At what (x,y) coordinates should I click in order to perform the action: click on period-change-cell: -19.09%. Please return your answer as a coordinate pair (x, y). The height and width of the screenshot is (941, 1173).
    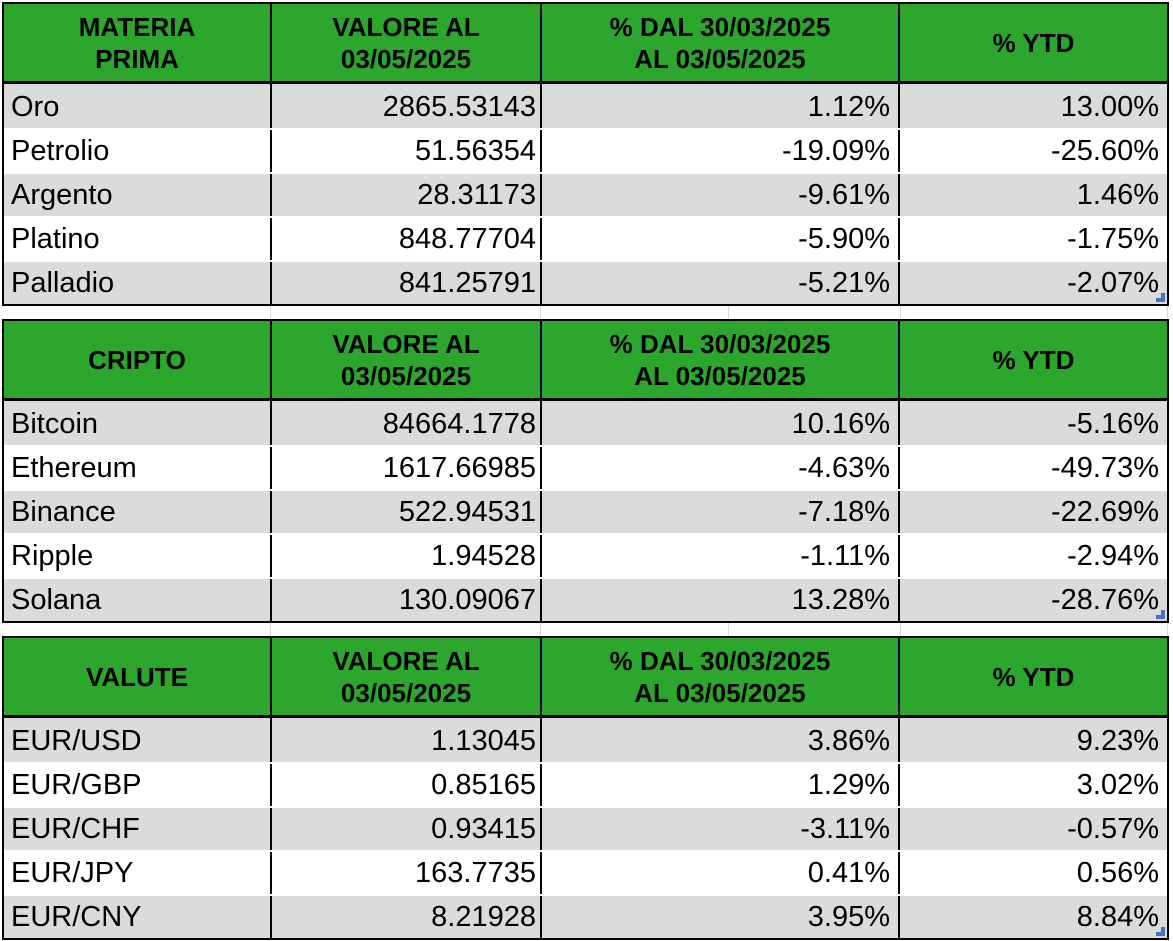
    Looking at the image, I should click on (719, 151).